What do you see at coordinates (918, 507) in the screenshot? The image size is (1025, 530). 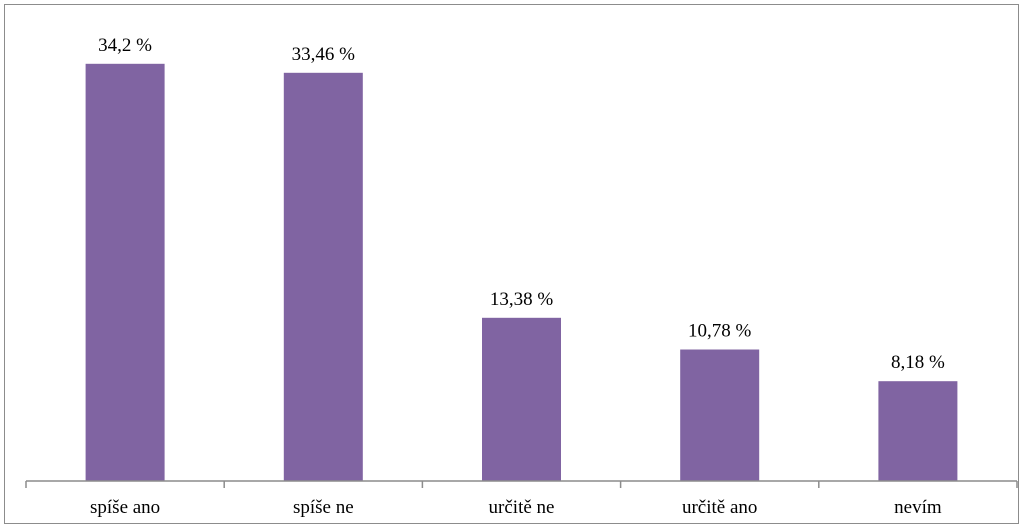 I see `x-tick-label-5: nevím` at bounding box center [918, 507].